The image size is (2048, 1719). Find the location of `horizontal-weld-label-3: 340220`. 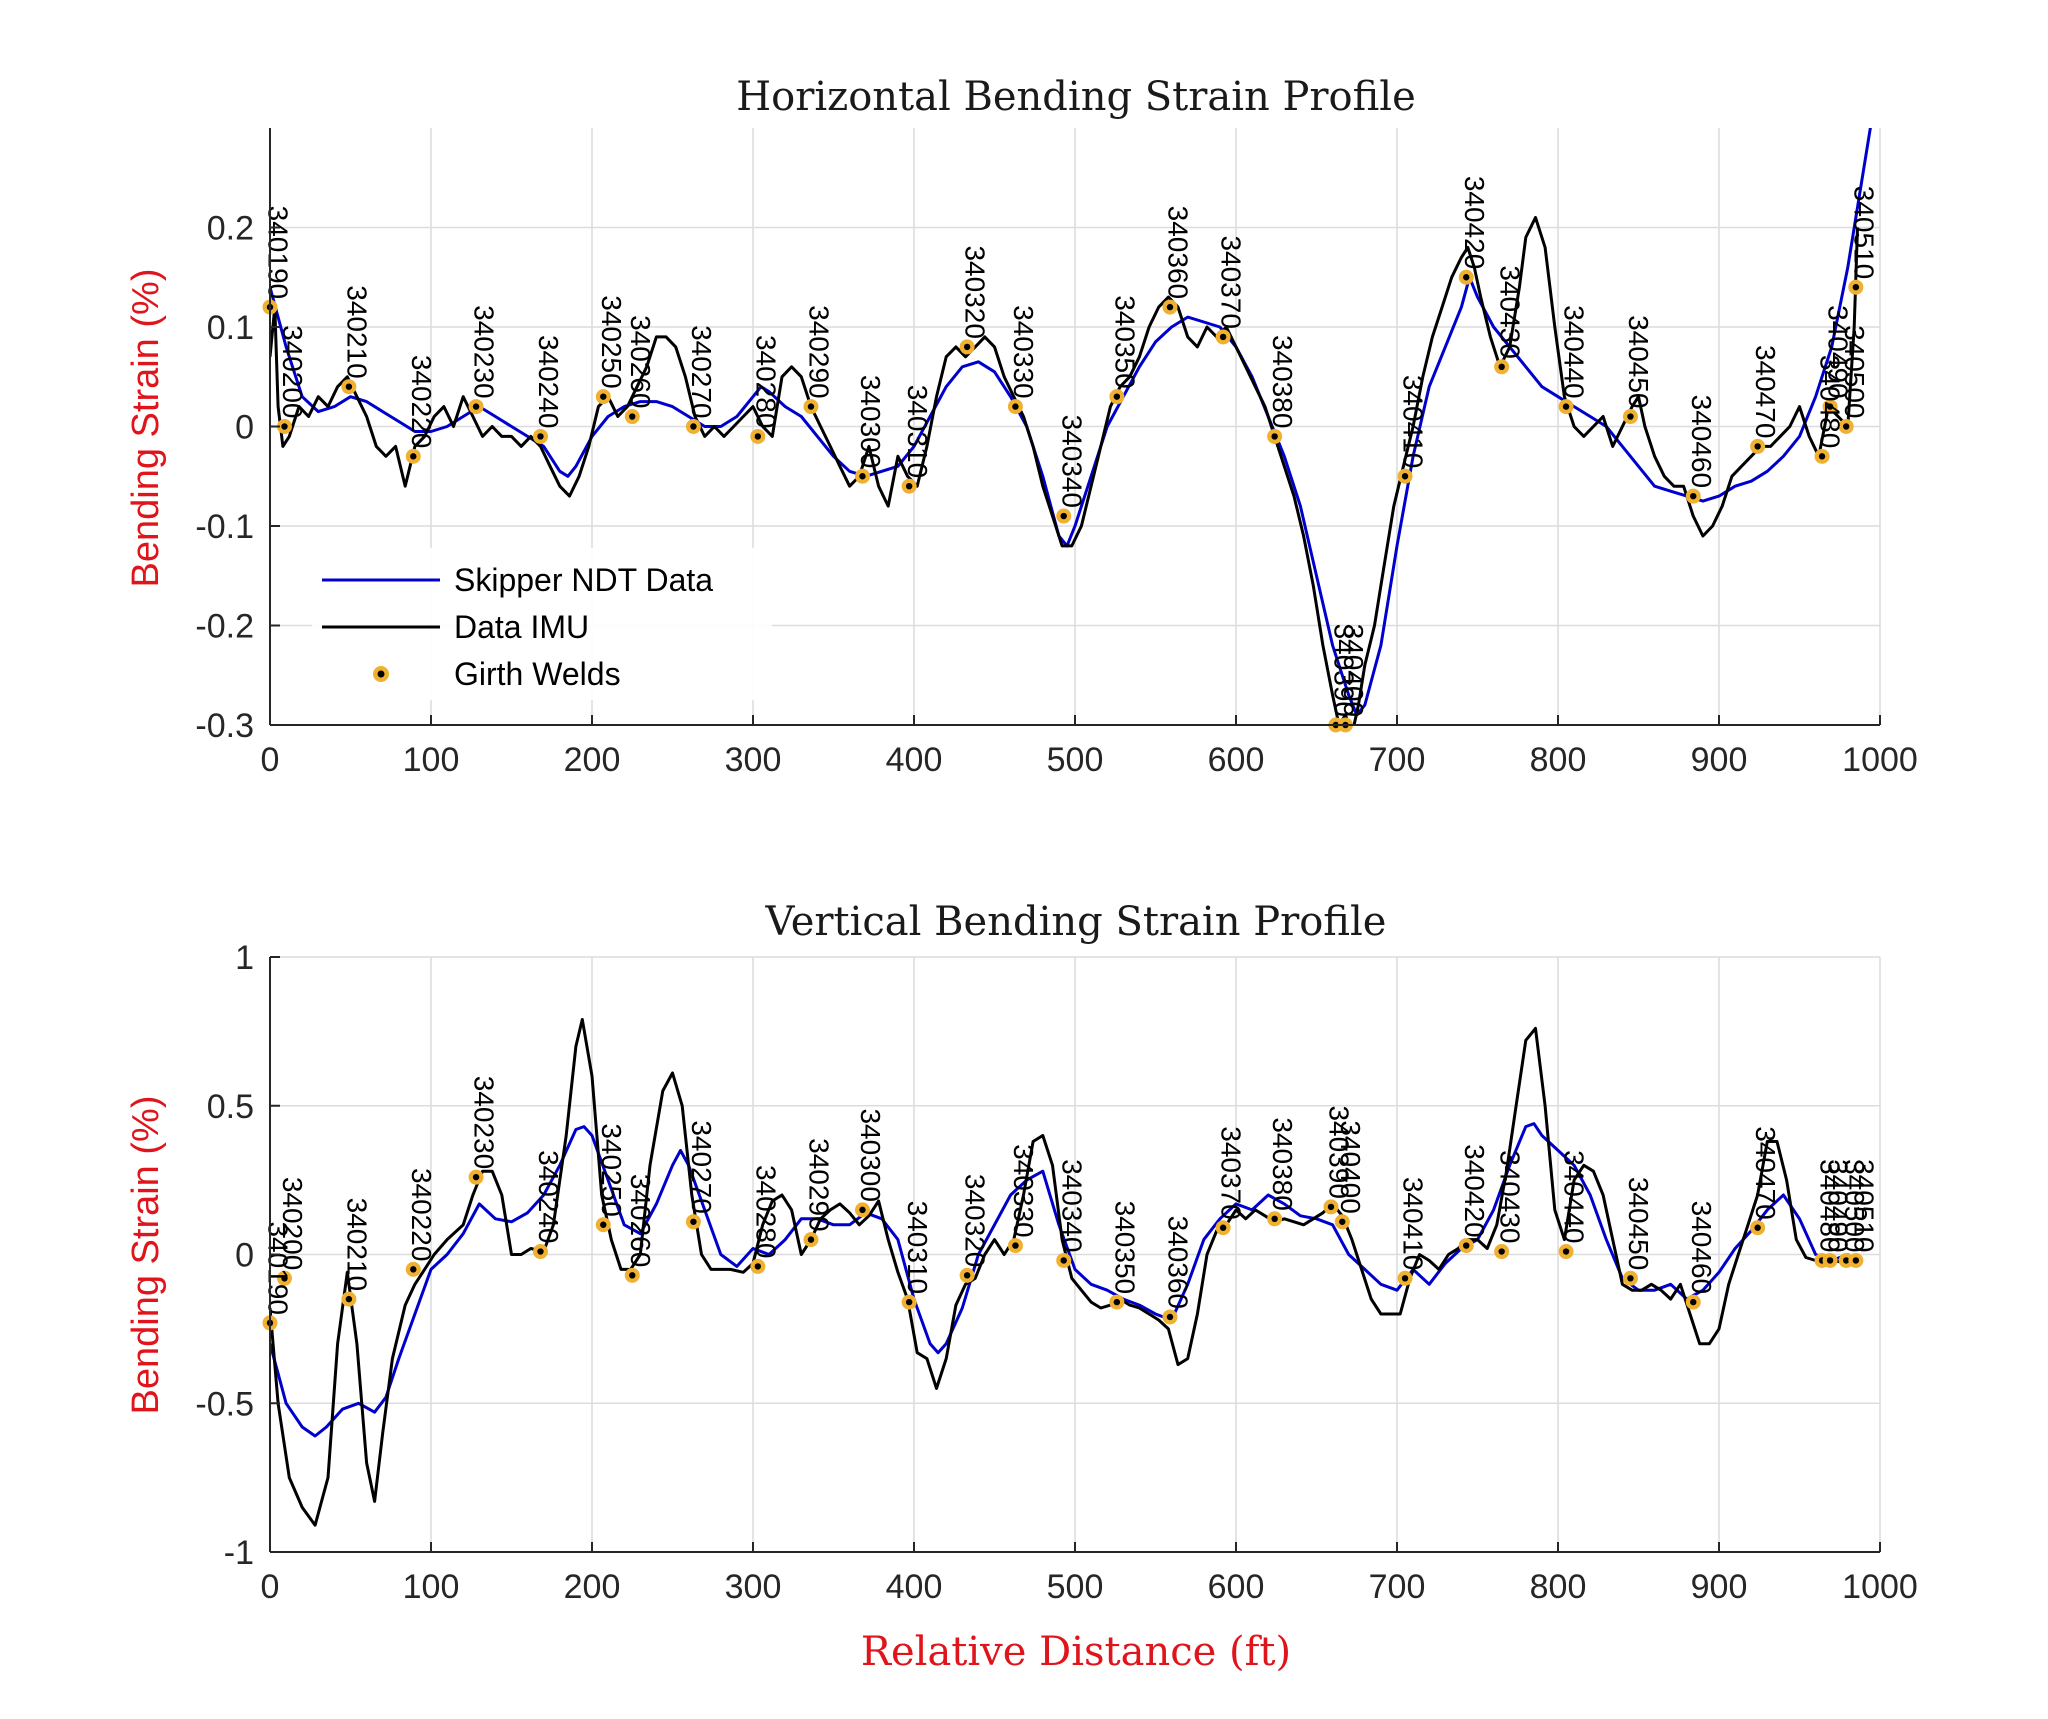

horizontal-weld-label-3: 340220 is located at coordinates (421, 401).